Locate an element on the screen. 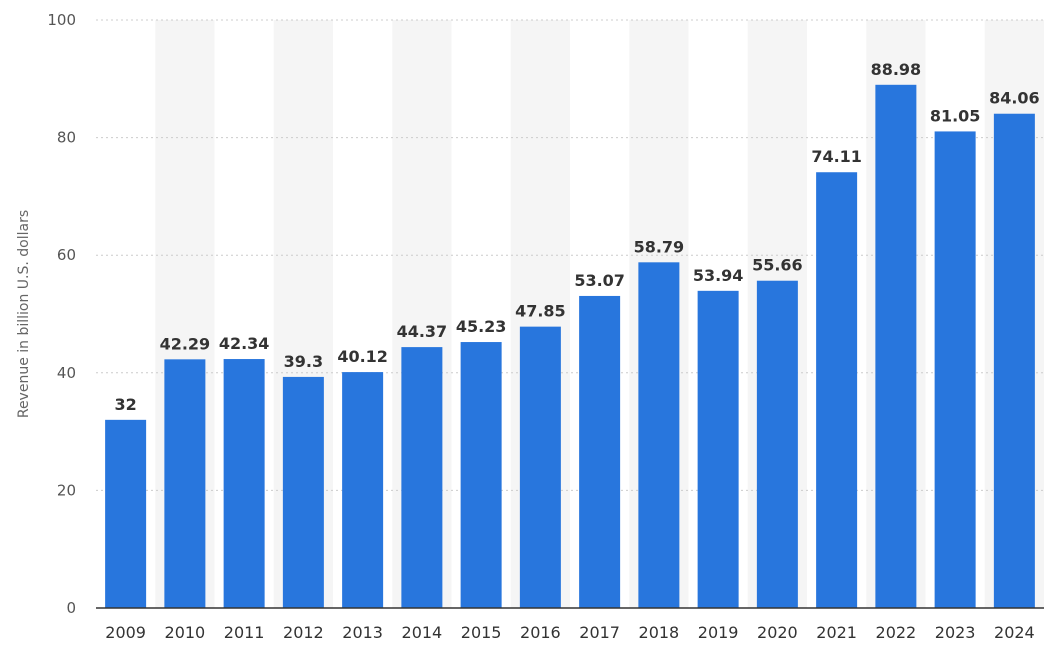  data-label: 81.05 is located at coordinates (955, 115).